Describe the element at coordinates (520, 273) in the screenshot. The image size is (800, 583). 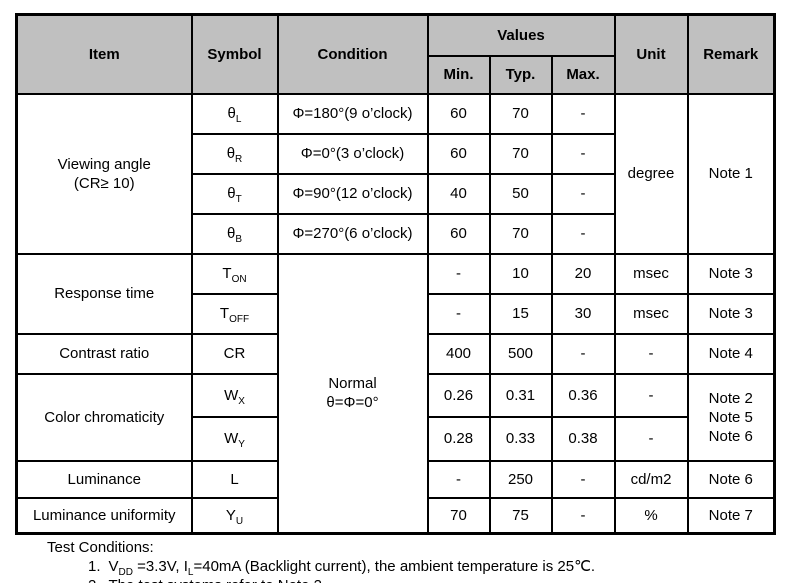
I see `cell-typ: 10` at that location.